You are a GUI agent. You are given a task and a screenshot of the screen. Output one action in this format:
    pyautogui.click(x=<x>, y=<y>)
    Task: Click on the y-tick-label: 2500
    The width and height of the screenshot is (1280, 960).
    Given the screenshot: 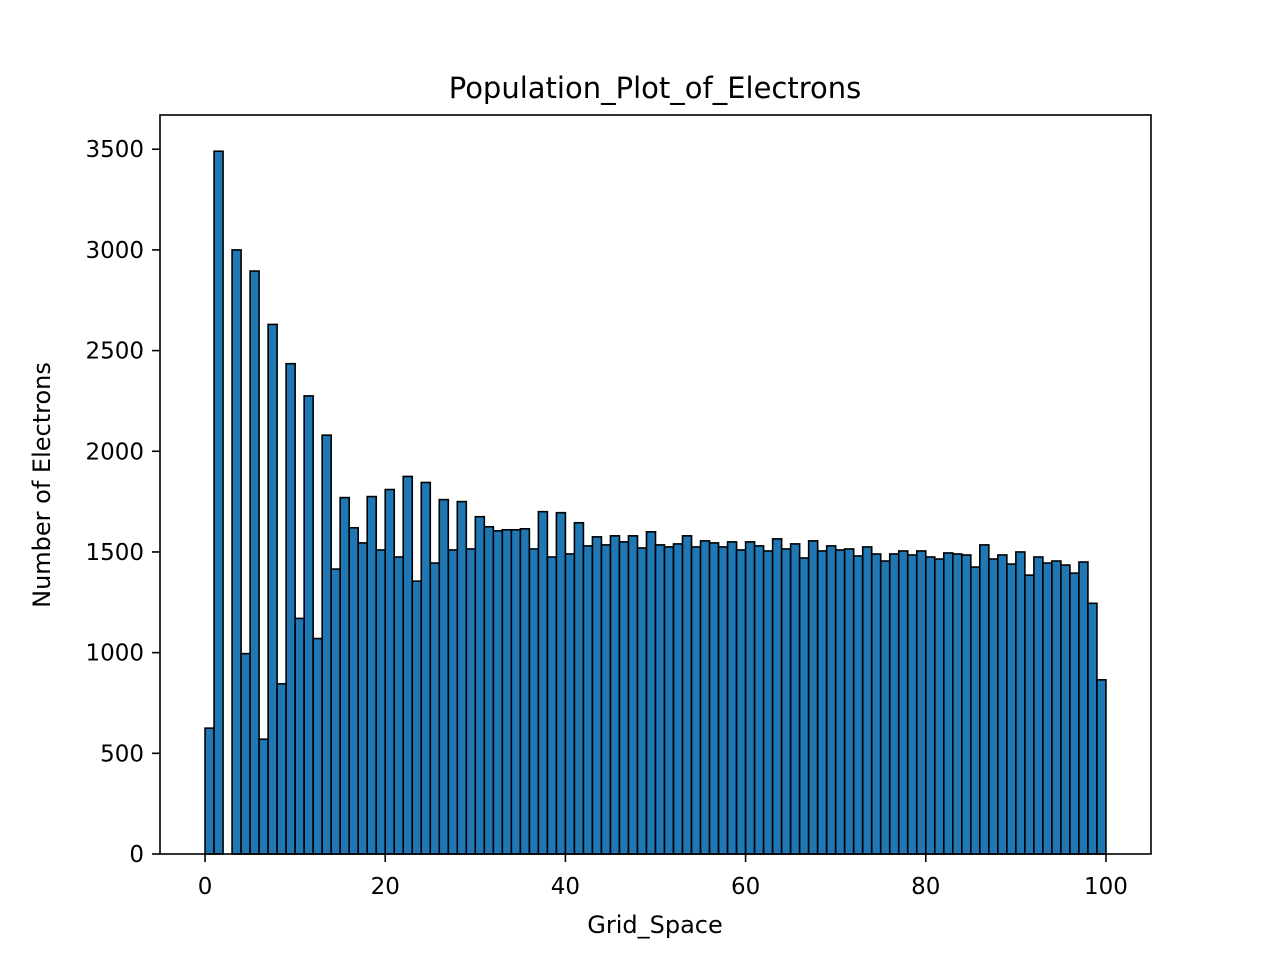 What is the action you would take?
    pyautogui.click(x=114, y=352)
    